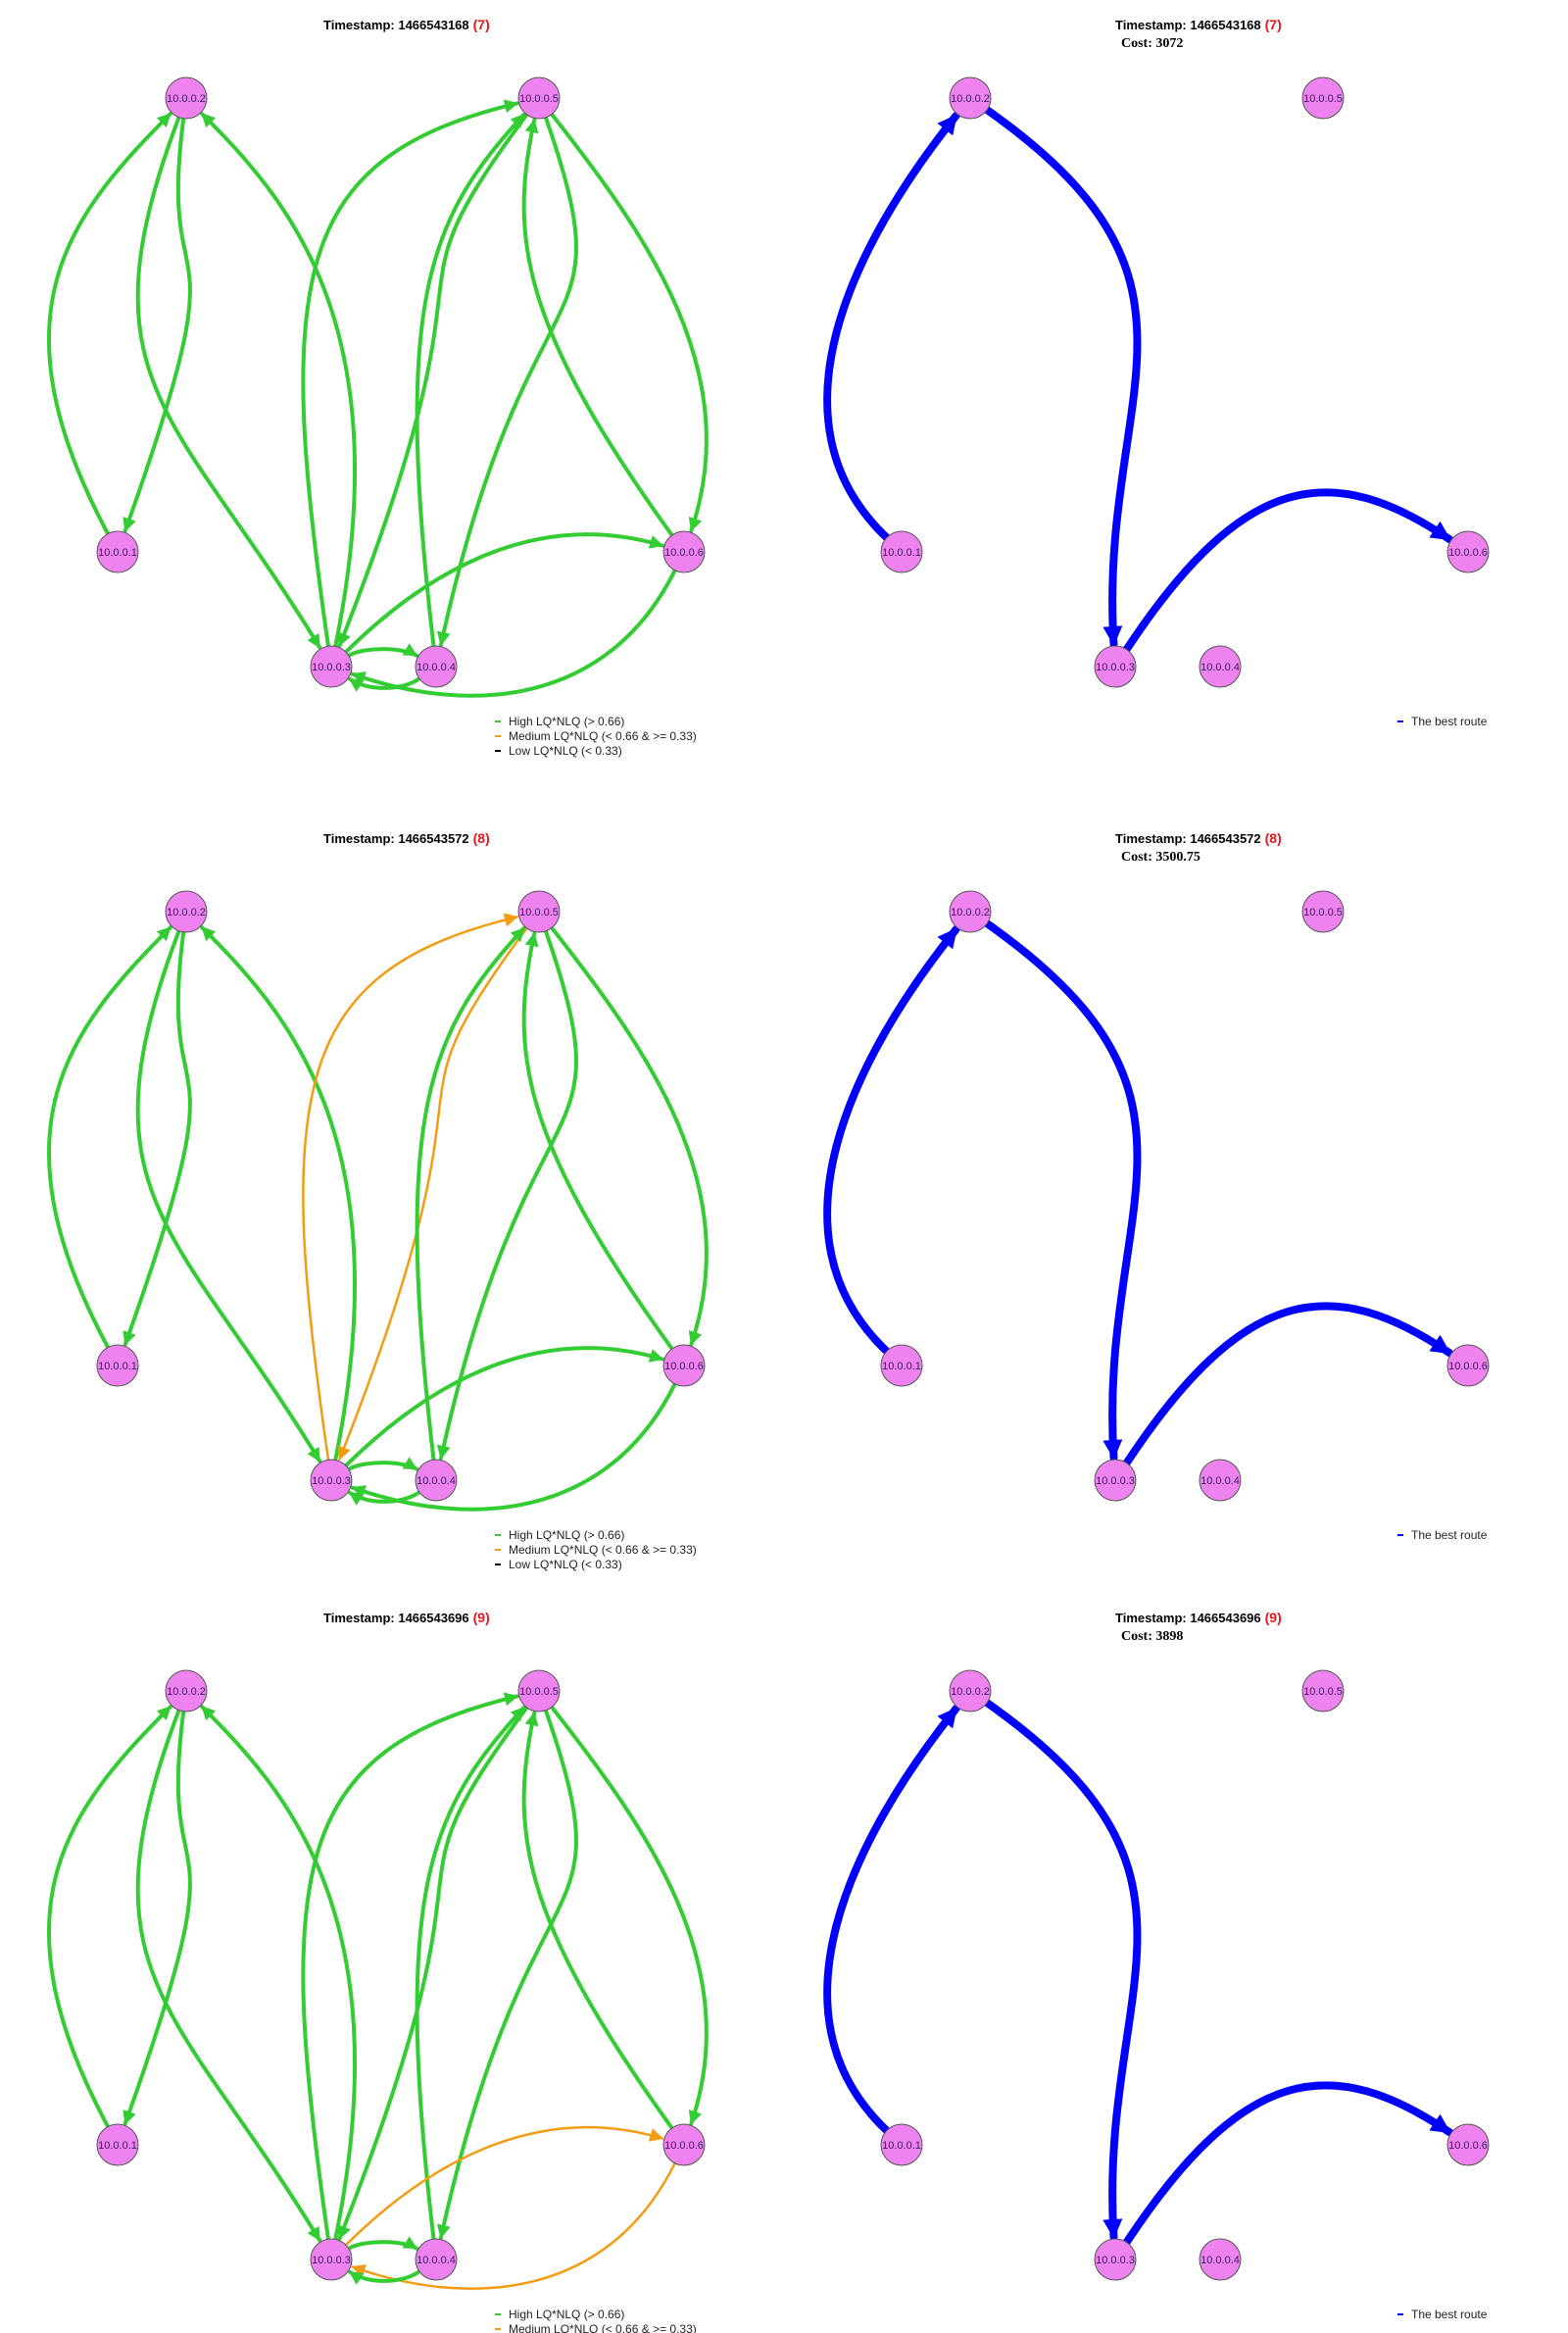  Describe the element at coordinates (1152, 1636) in the screenshot. I see `route-cost: Cost: 3898` at that location.